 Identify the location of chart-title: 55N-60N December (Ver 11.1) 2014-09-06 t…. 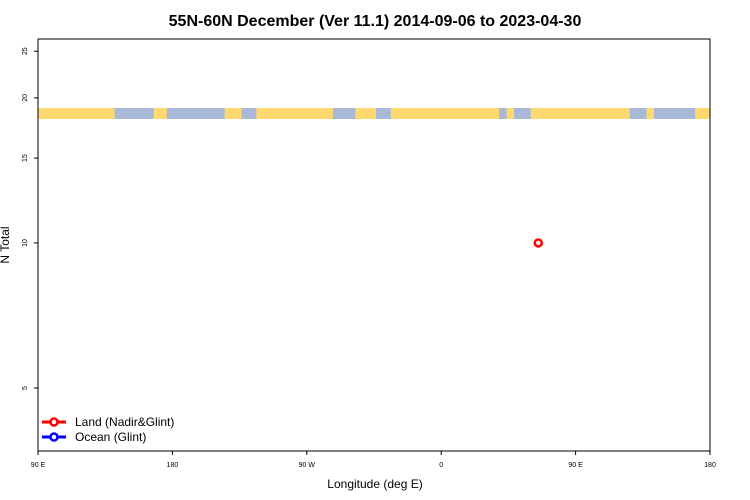
(375, 21).